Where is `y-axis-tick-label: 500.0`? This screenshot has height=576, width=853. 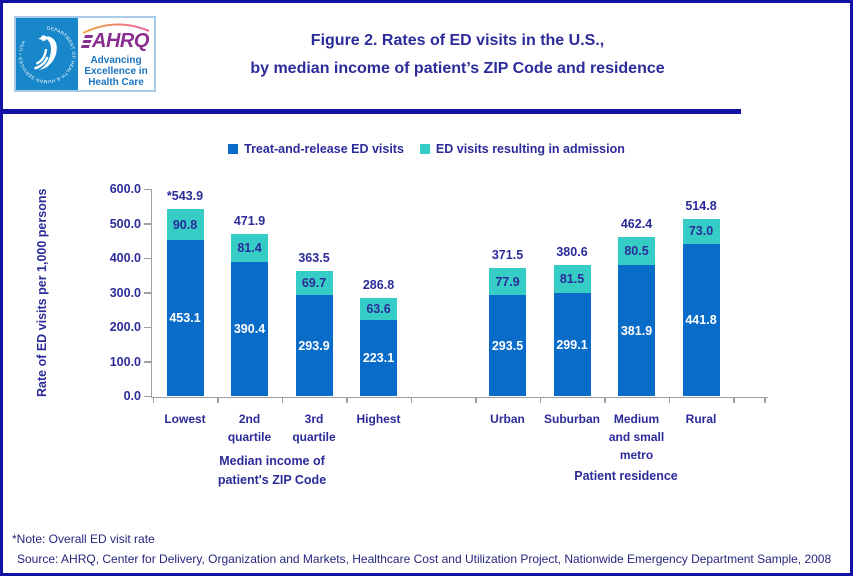
y-axis-tick-label: 500.0 is located at coordinates (125, 223).